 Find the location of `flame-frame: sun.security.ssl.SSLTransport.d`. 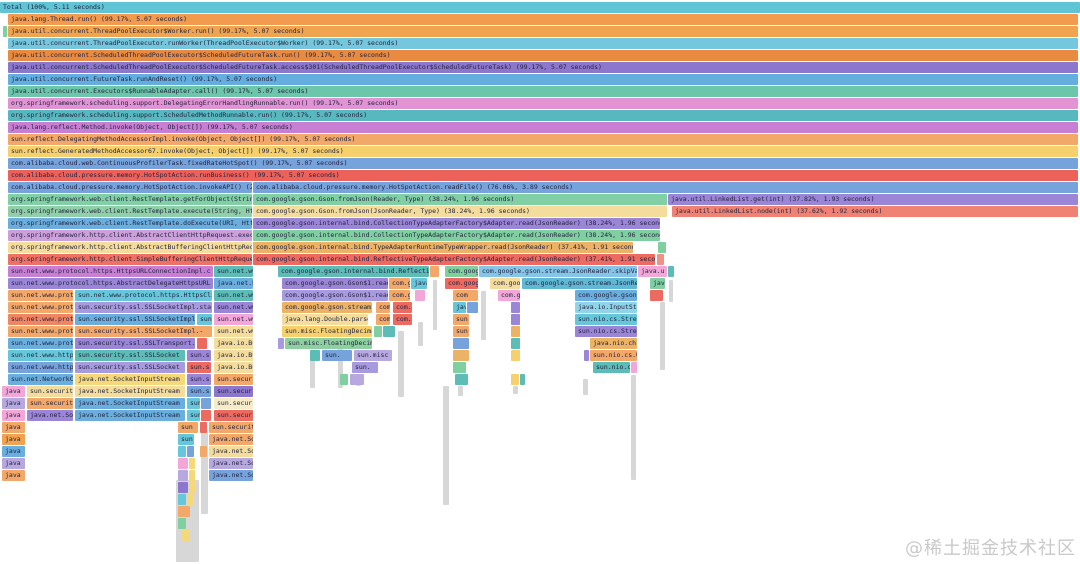

flame-frame: sun.security.ssl.SSLTransport.d is located at coordinates (135, 343).